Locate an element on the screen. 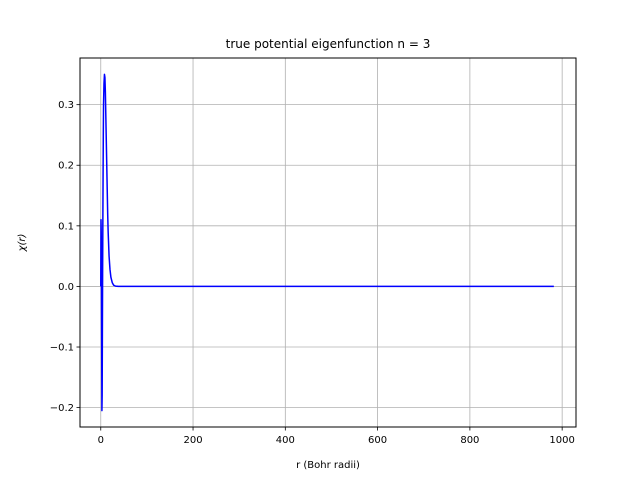 The height and width of the screenshot is (480, 640). y-tick-label: −0.2 is located at coordinates (62, 408).